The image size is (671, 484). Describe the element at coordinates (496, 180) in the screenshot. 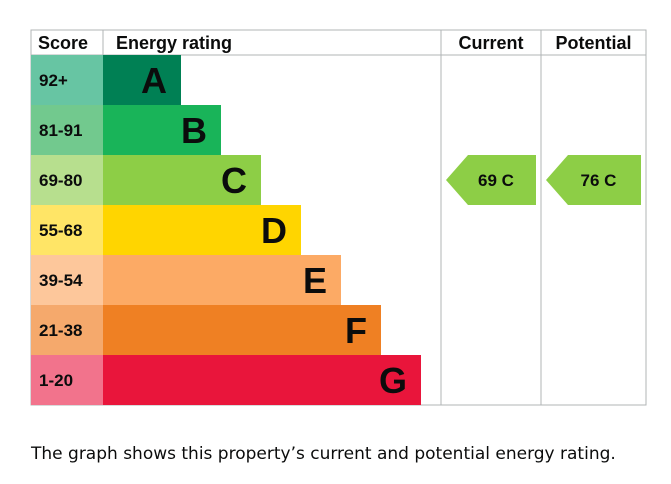

I see `current-rating-label: 69 C` at that location.